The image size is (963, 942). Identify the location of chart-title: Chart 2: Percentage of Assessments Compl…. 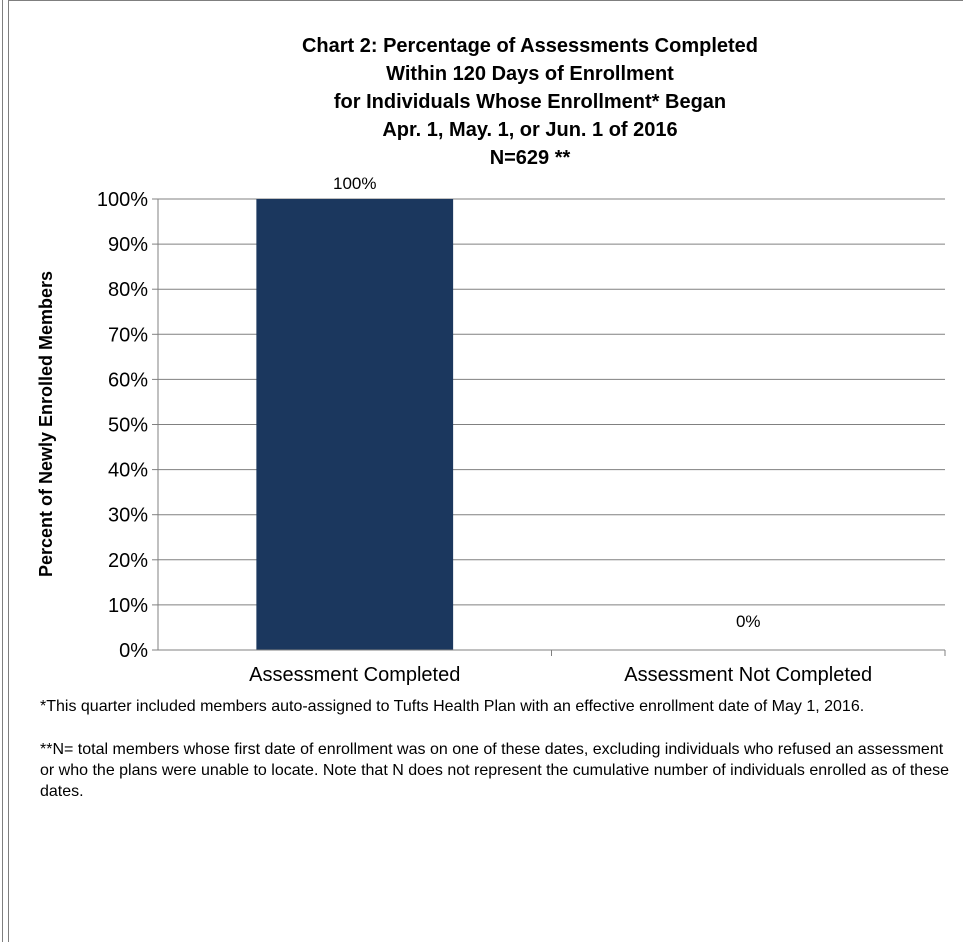
(530, 102).